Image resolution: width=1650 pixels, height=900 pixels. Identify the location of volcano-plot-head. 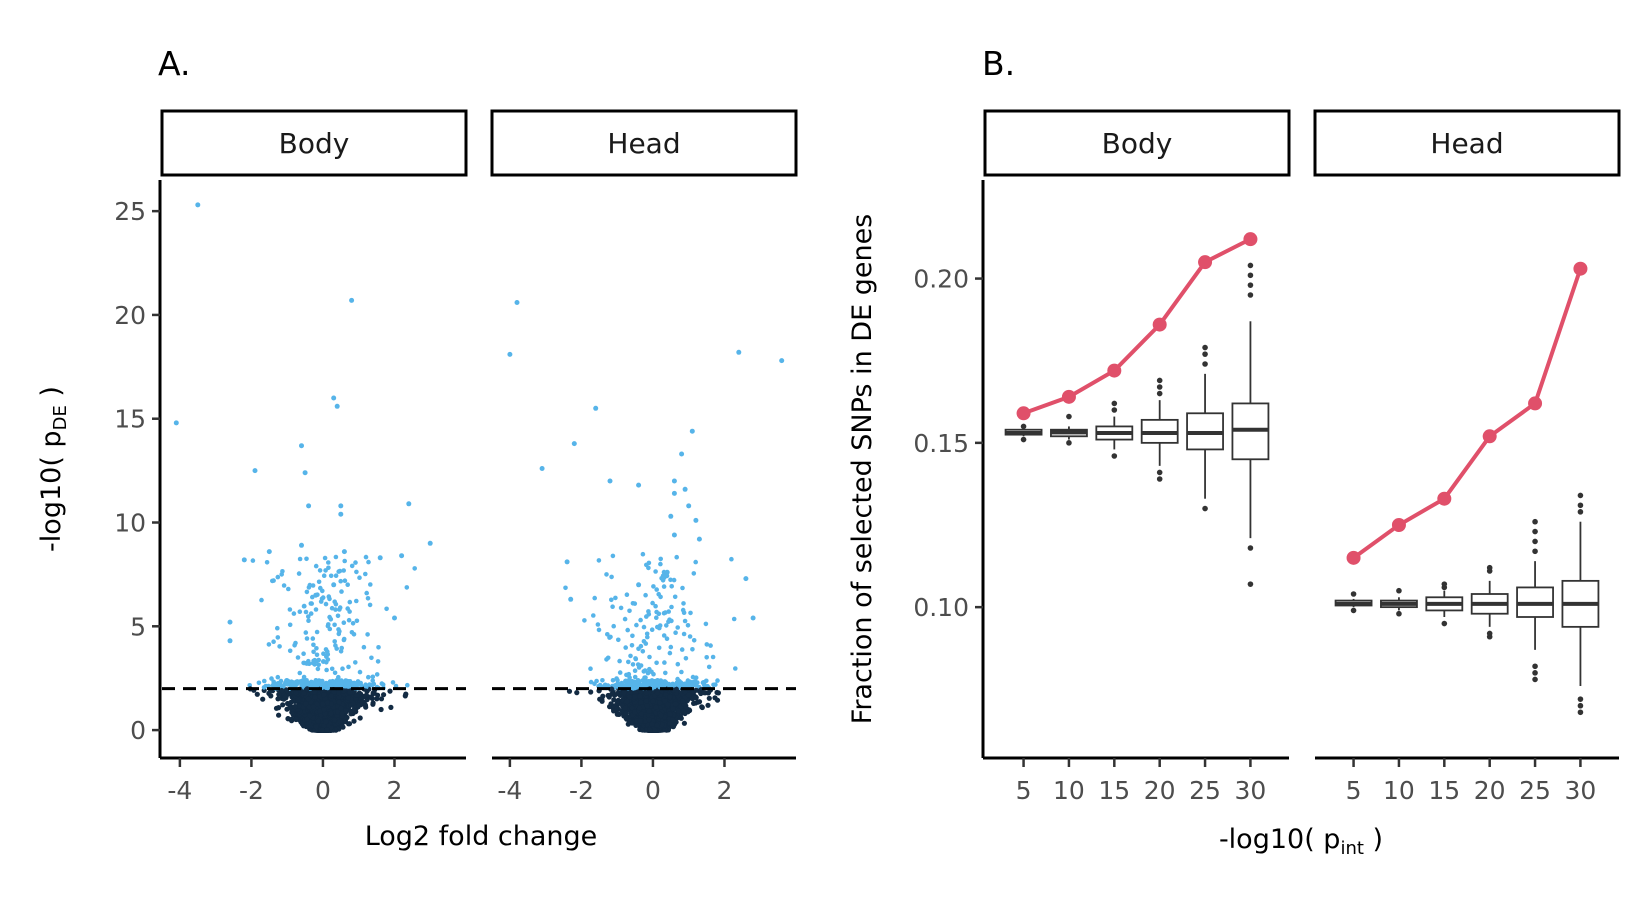
(644, 516).